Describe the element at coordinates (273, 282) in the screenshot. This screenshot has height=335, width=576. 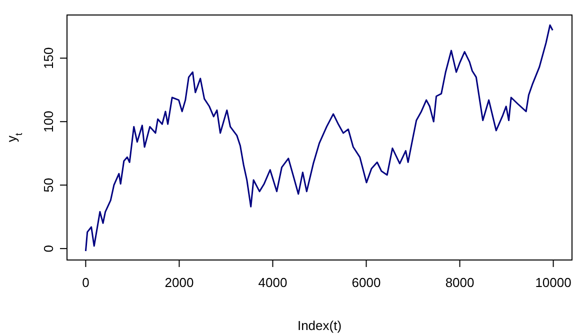
I see `x-tick-label: 4000` at that location.